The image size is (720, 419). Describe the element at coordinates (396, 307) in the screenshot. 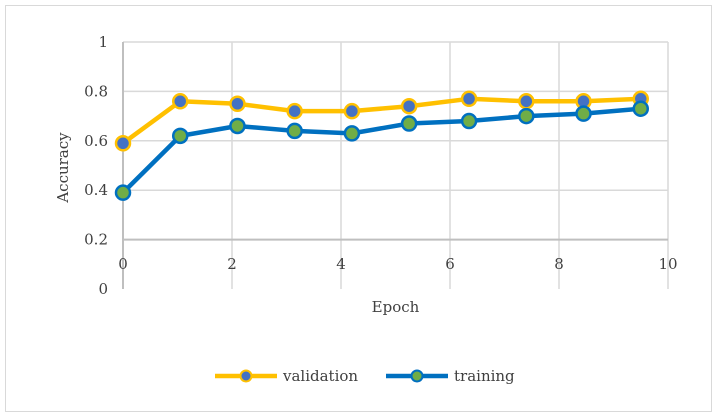

I see `x-axis-label: Epoch` at that location.